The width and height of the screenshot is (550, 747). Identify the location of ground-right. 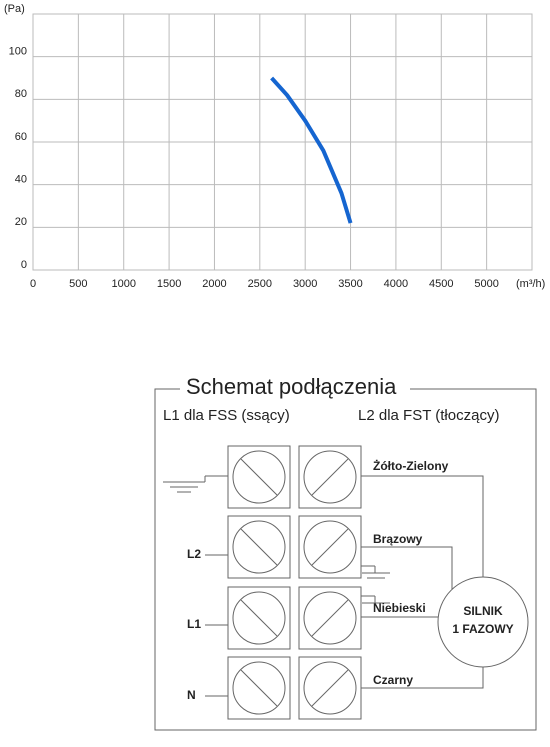
(375, 584).